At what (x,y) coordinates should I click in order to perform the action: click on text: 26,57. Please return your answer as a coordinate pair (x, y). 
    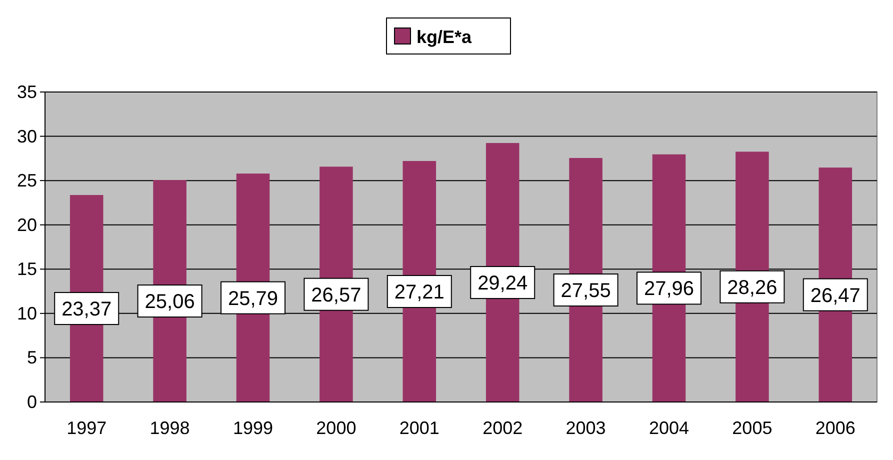
    Looking at the image, I should click on (336, 295).